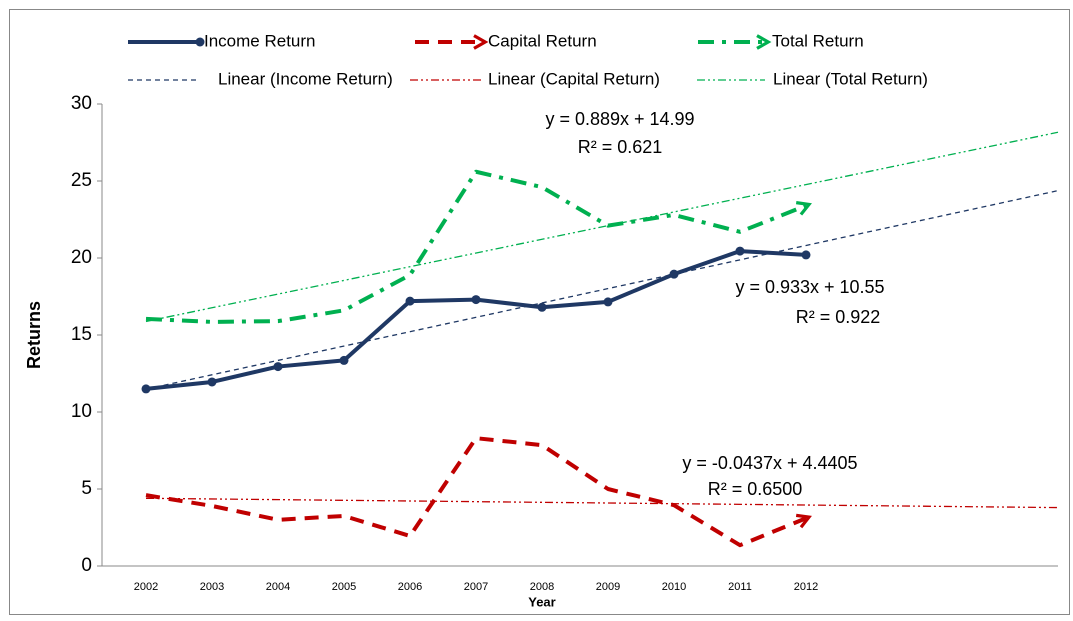 This screenshot has width=1073, height=621. Describe the element at coordinates (608, 587) in the screenshot. I see `x-tick-label: 2009` at that location.